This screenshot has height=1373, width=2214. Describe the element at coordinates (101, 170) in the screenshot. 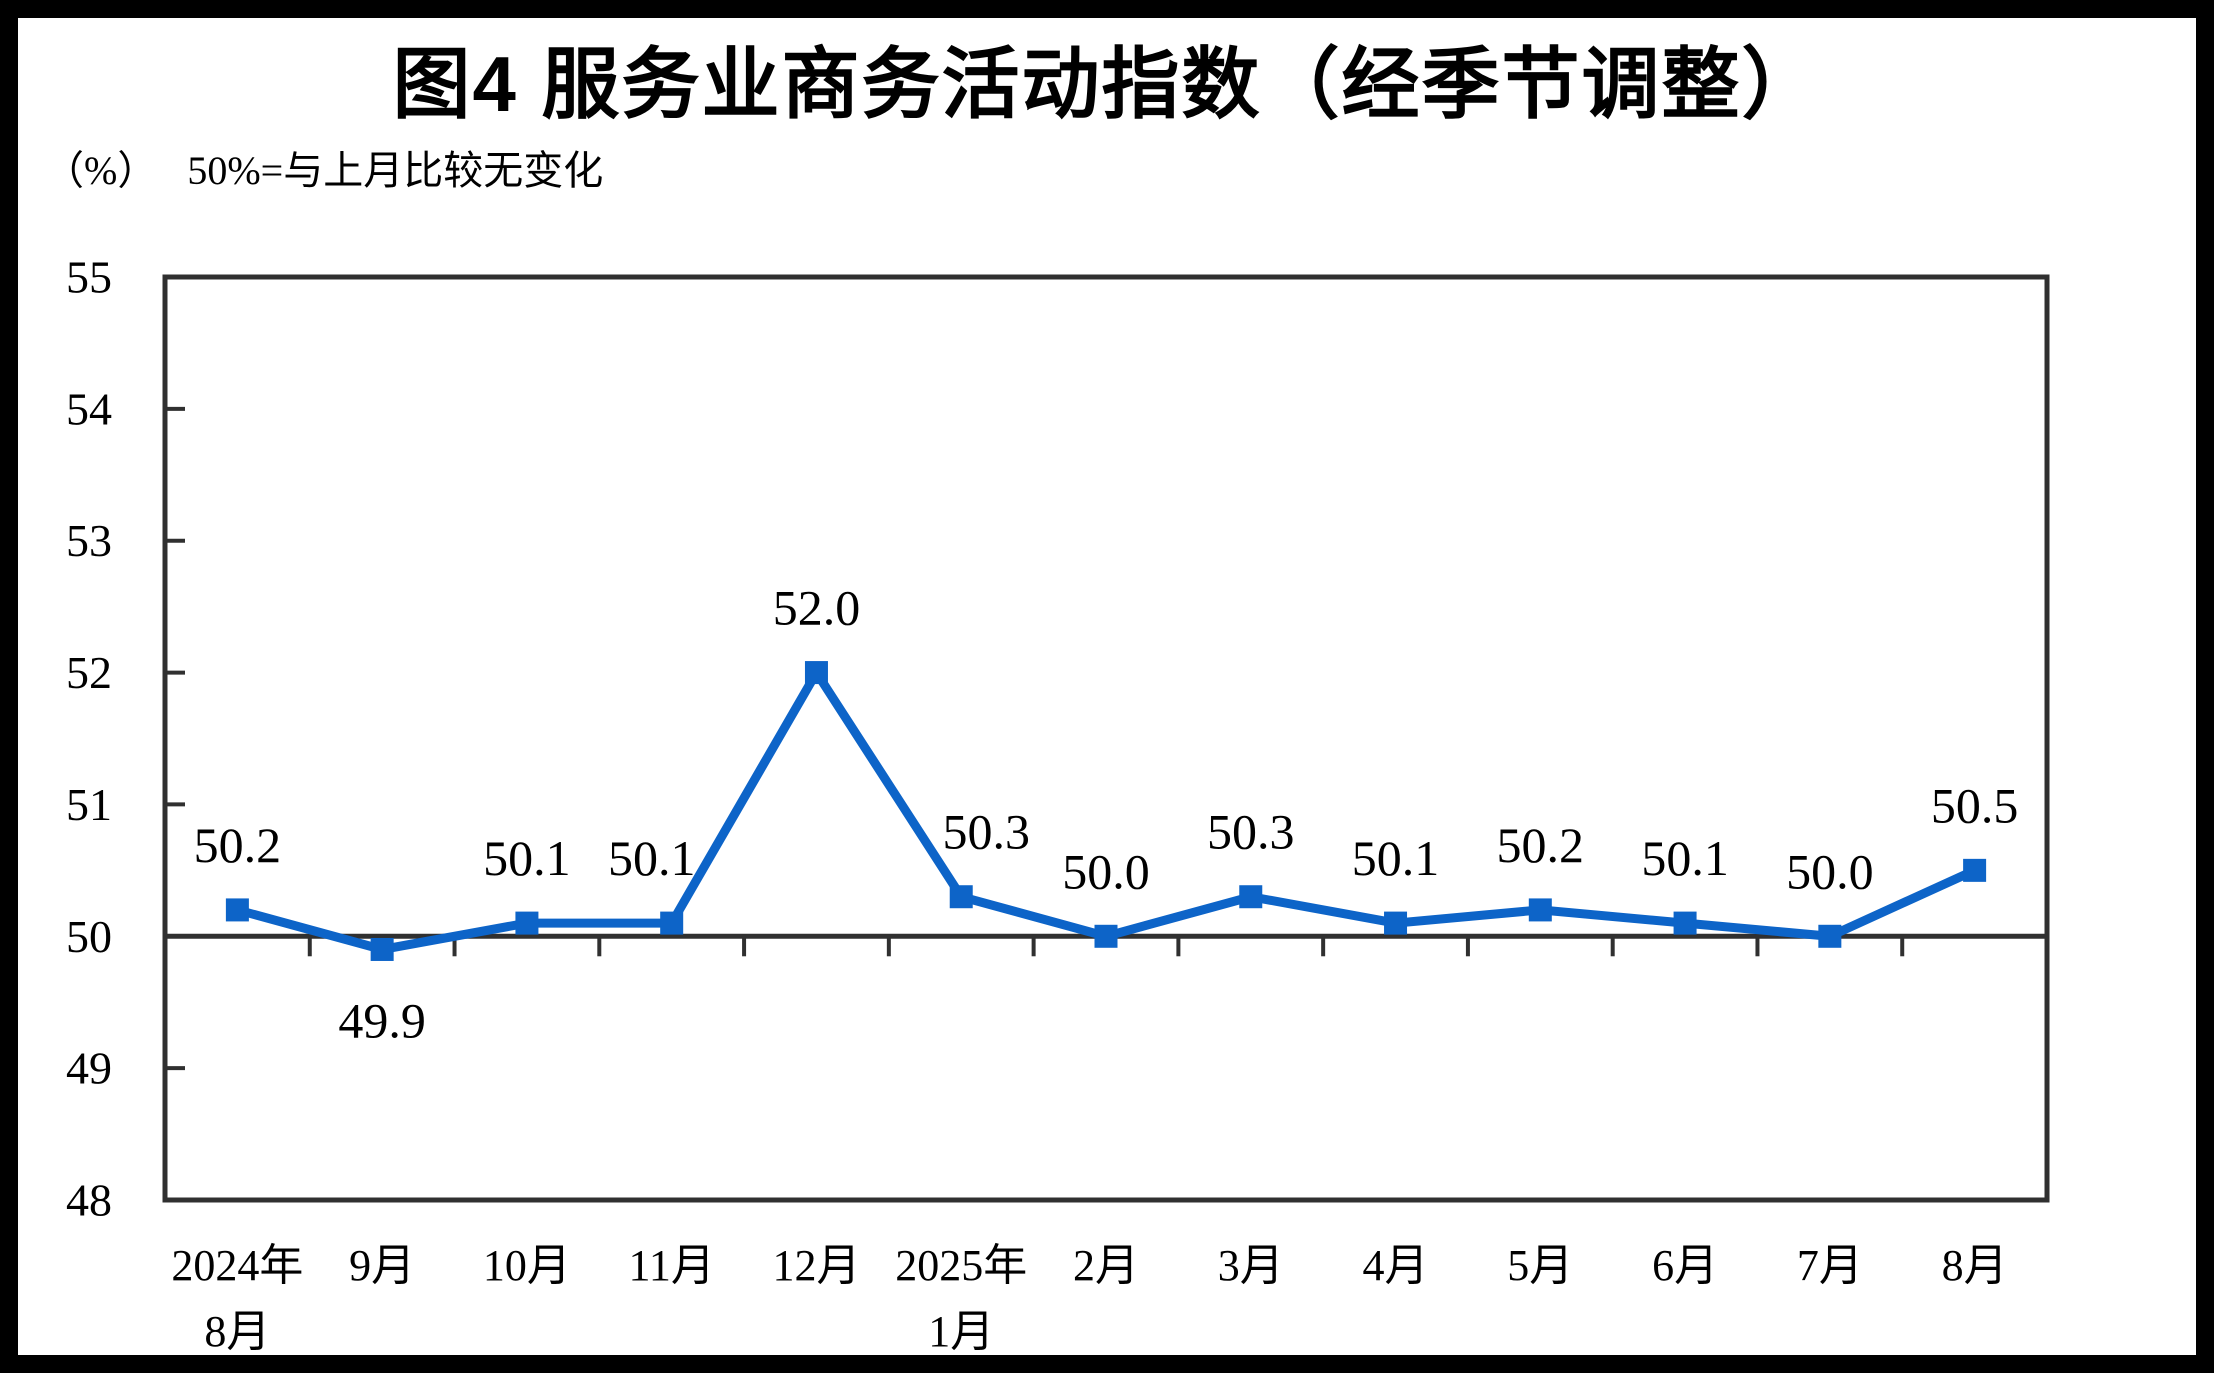

I see `unit-label: （%）` at that location.